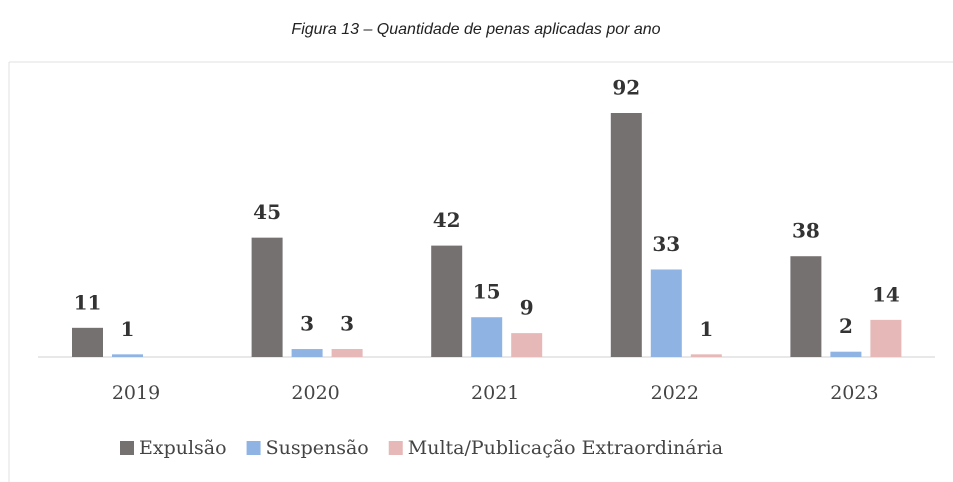 The height and width of the screenshot is (482, 953). Describe the element at coordinates (854, 393) in the screenshot. I see `x-tick-label: 2023` at that location.